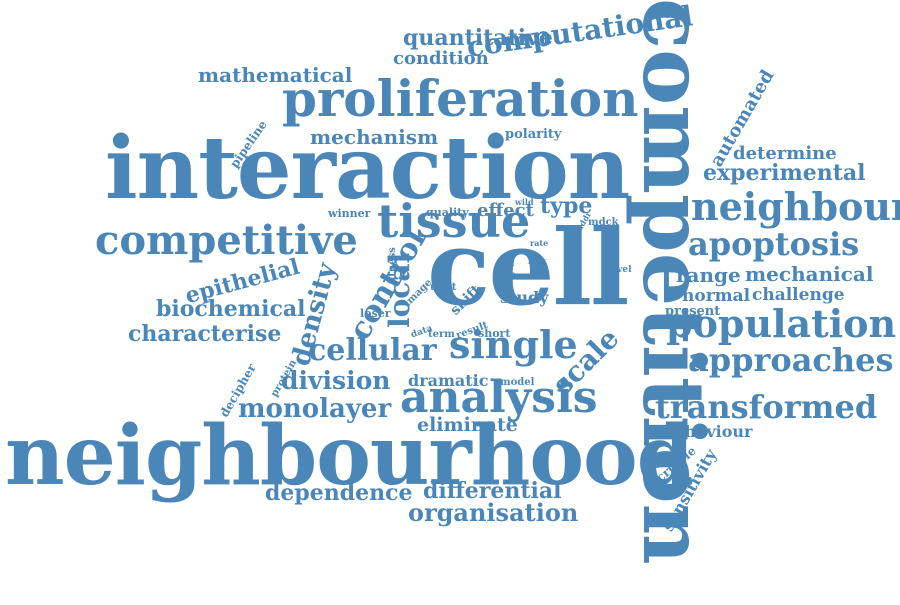 The image size is (900, 605). I want to click on word-unfit: unfit, so click(443, 287).